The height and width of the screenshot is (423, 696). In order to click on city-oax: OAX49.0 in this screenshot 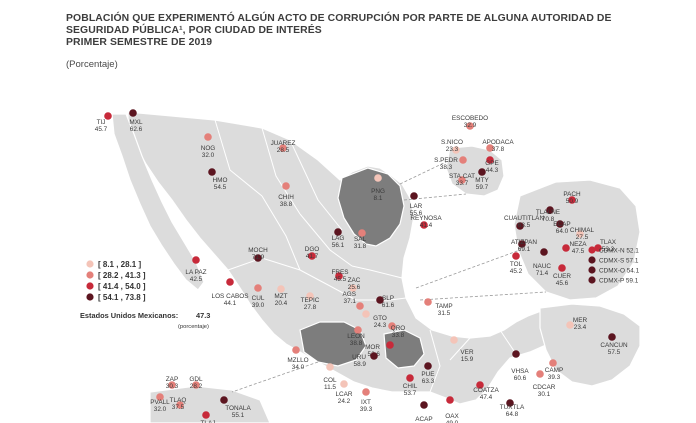, I will do `click(452, 409)`.